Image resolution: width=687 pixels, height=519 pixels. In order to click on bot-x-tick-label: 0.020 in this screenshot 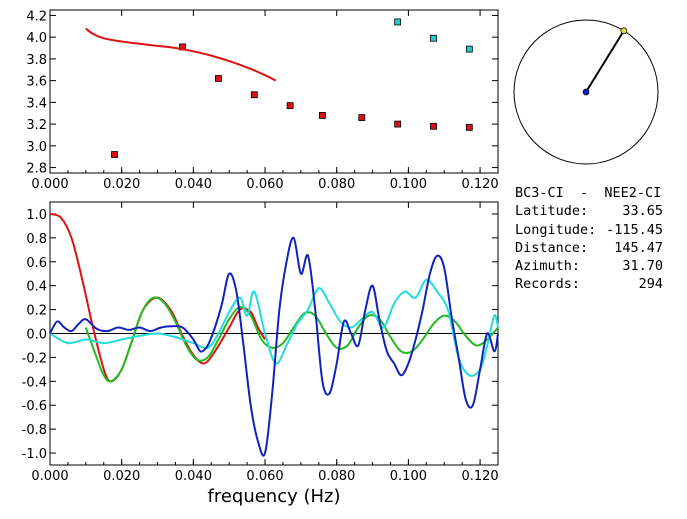, I will do `click(121, 476)`.